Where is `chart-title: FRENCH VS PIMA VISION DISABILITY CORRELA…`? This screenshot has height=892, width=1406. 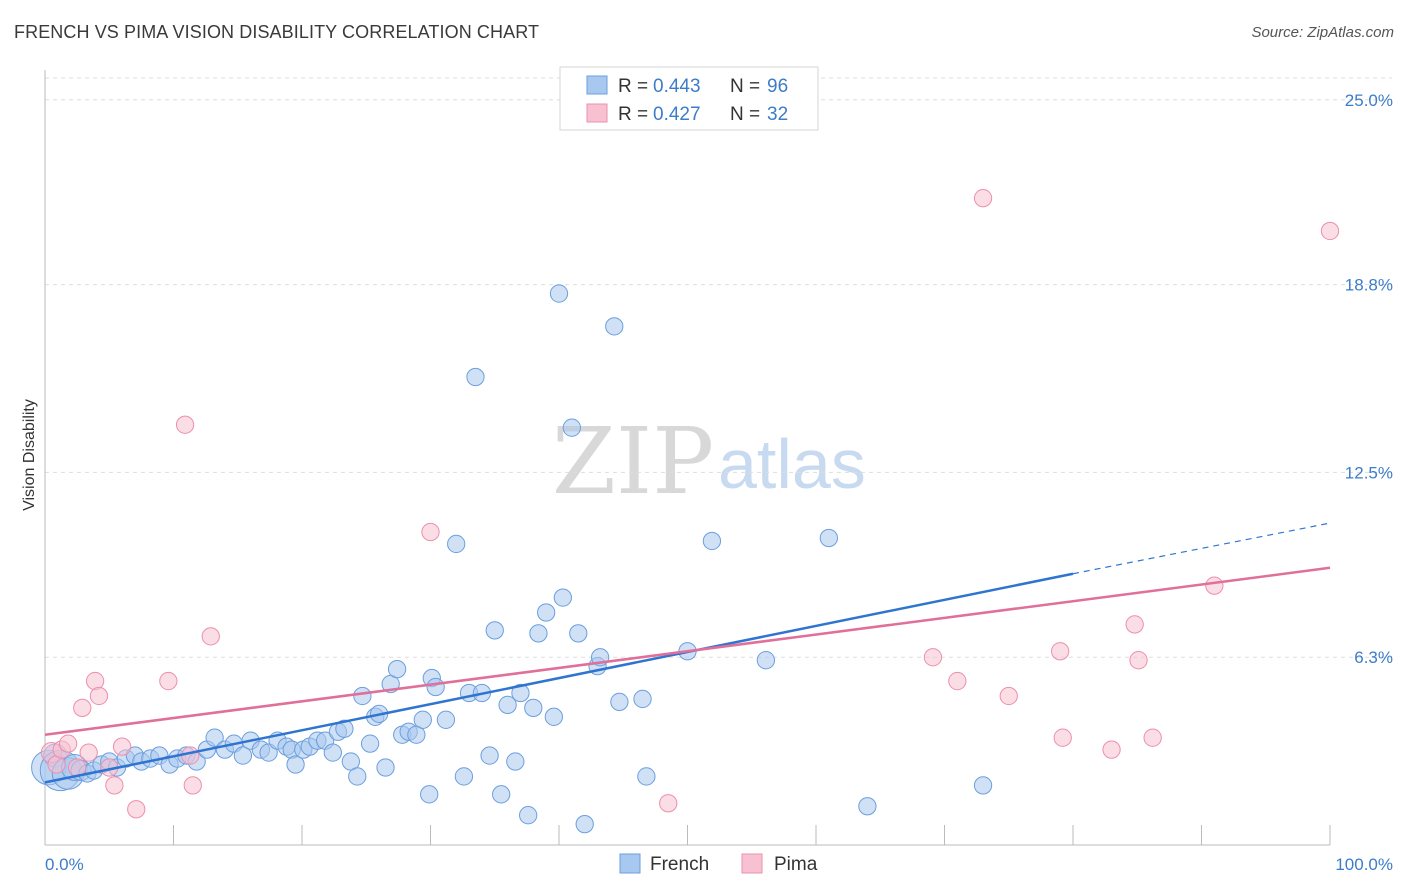 chart-title: FRENCH VS PIMA VISION DISABILITY CORRELA… is located at coordinates (277, 32).